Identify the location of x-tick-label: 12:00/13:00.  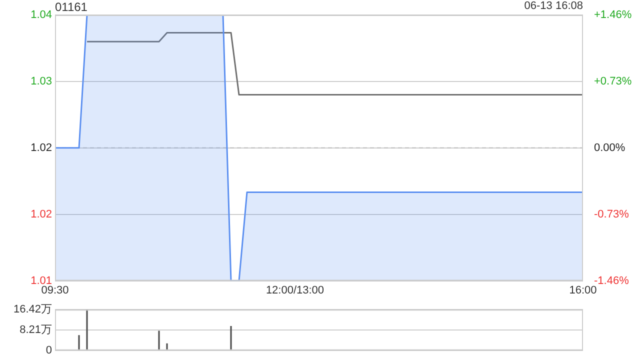
(295, 290).